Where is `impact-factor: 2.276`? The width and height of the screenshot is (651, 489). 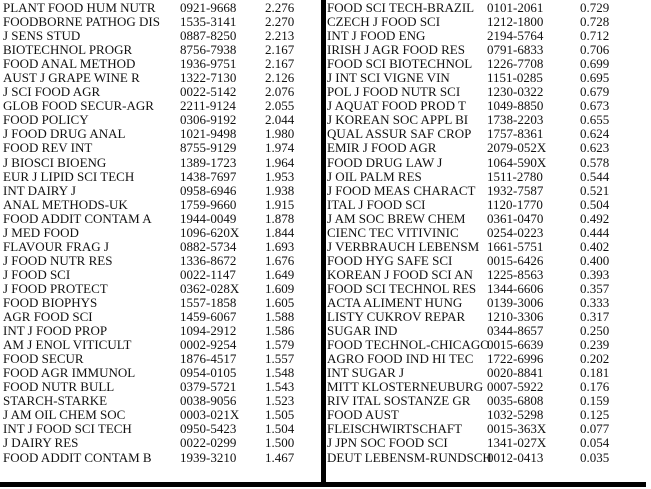 impact-factor: 2.276 is located at coordinates (280, 7).